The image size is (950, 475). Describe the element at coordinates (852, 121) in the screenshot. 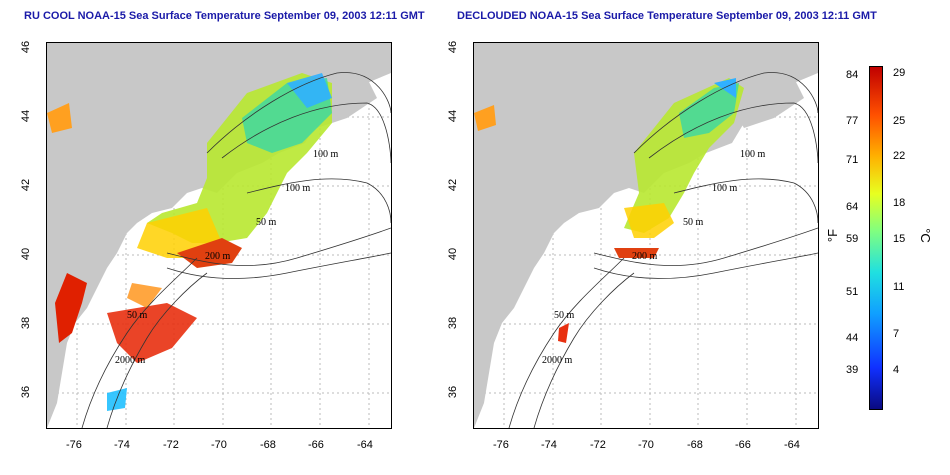

I see `fahrenheit-tick: 77` at that location.